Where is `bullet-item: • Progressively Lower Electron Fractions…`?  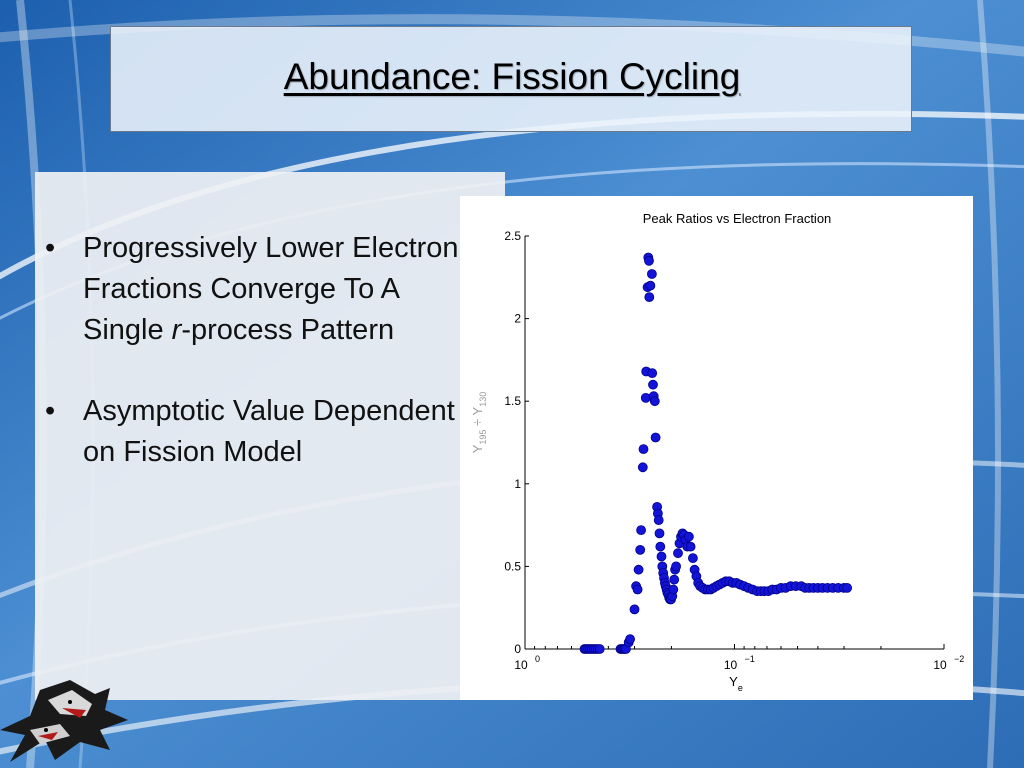 bullet-item: • Progressively Lower Electron Fractions… is located at coordinates (255, 289).